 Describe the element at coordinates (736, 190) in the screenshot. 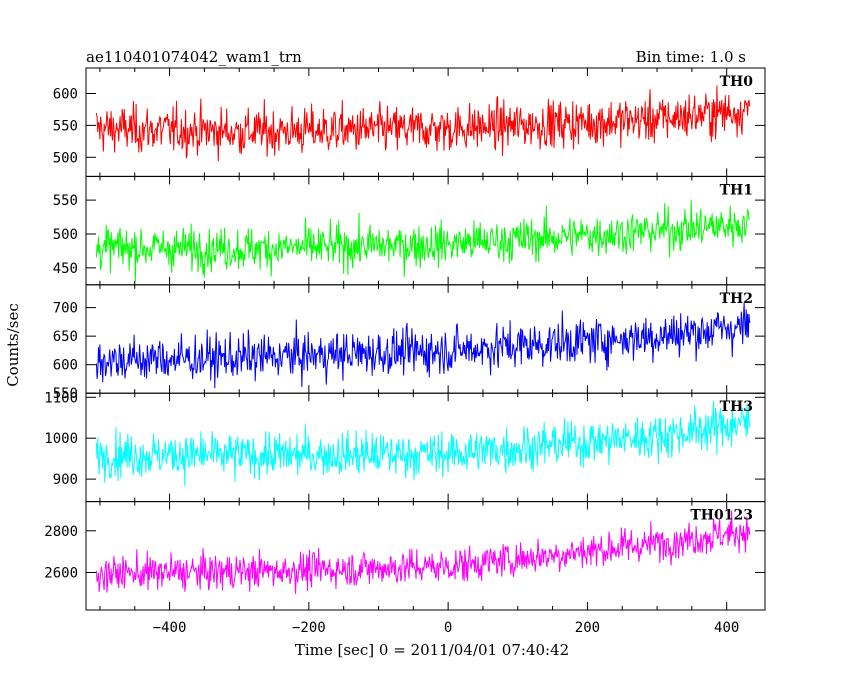

I see `panel-label-th1: TH1` at that location.